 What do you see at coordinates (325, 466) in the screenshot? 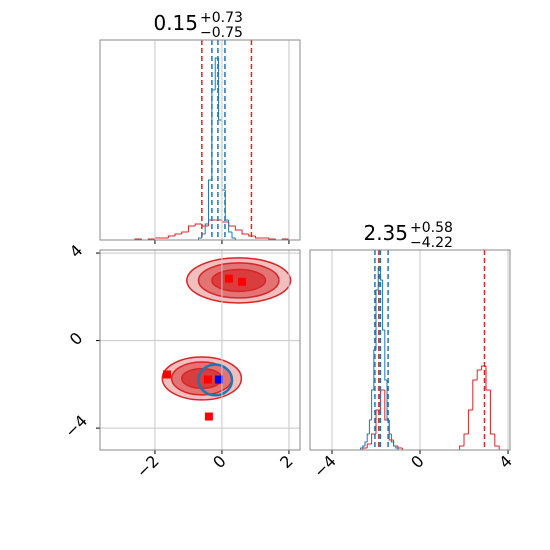
I see `x-tick-label: −4` at bounding box center [325, 466].